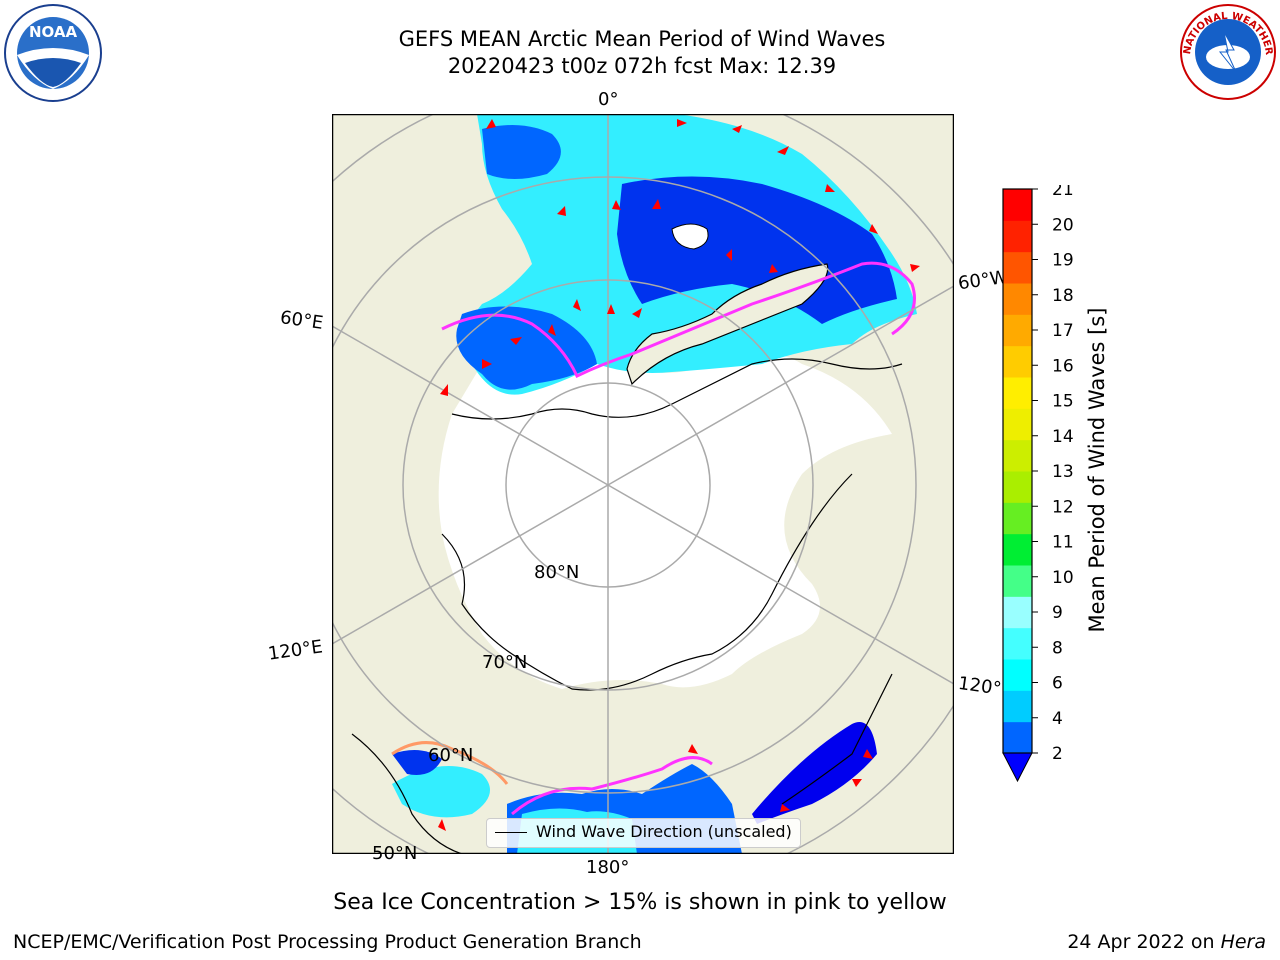 The height and width of the screenshot is (960, 1280). What do you see at coordinates (1057, 613) in the screenshot?
I see `colorbar-tick-label: 9` at bounding box center [1057, 613].